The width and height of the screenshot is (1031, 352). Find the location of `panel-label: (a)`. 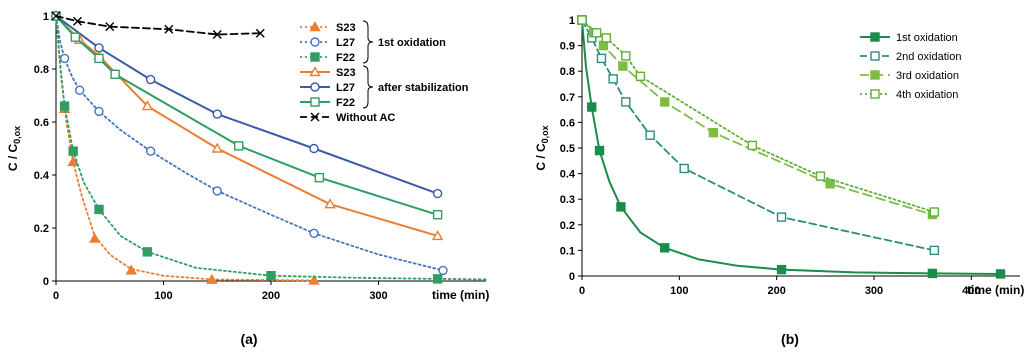

panel-label: (a) is located at coordinates (248, 339).